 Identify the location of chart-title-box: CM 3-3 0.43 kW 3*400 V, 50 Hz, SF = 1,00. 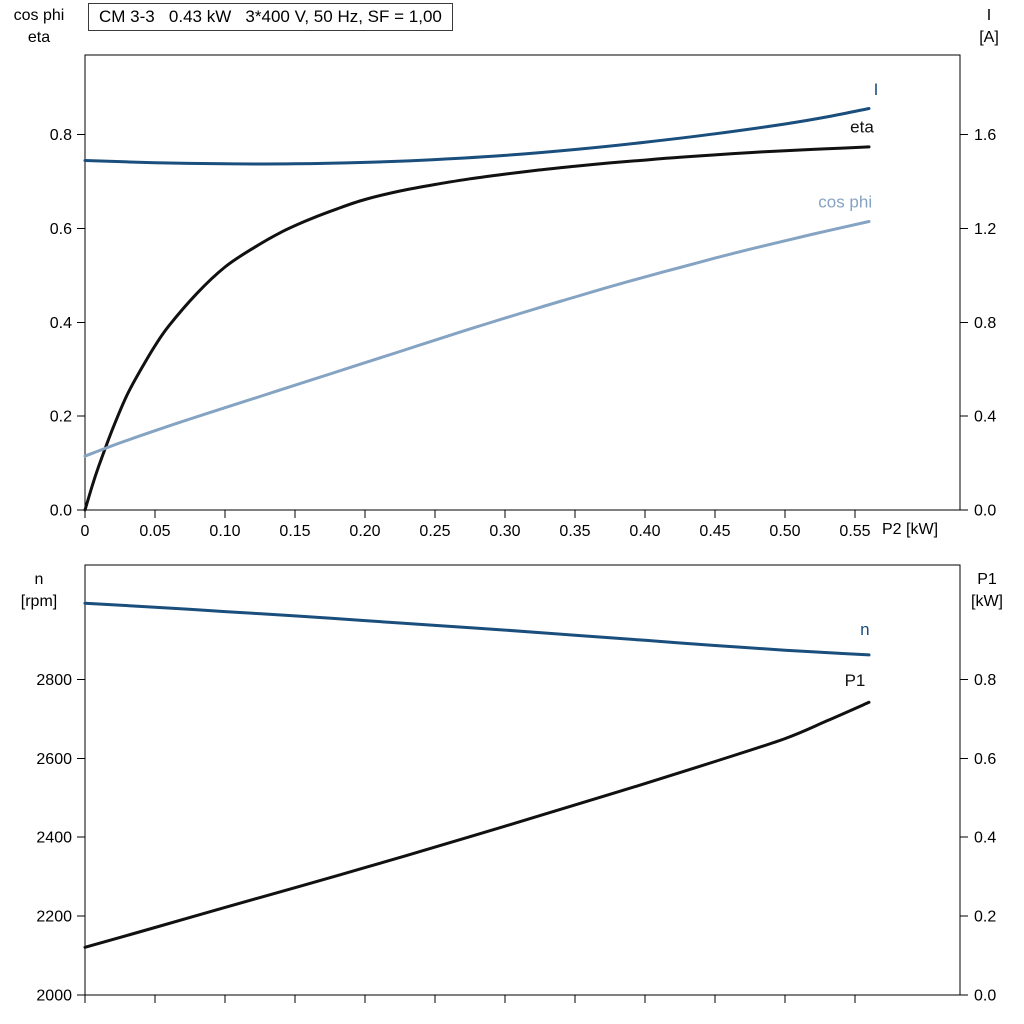
(270, 17).